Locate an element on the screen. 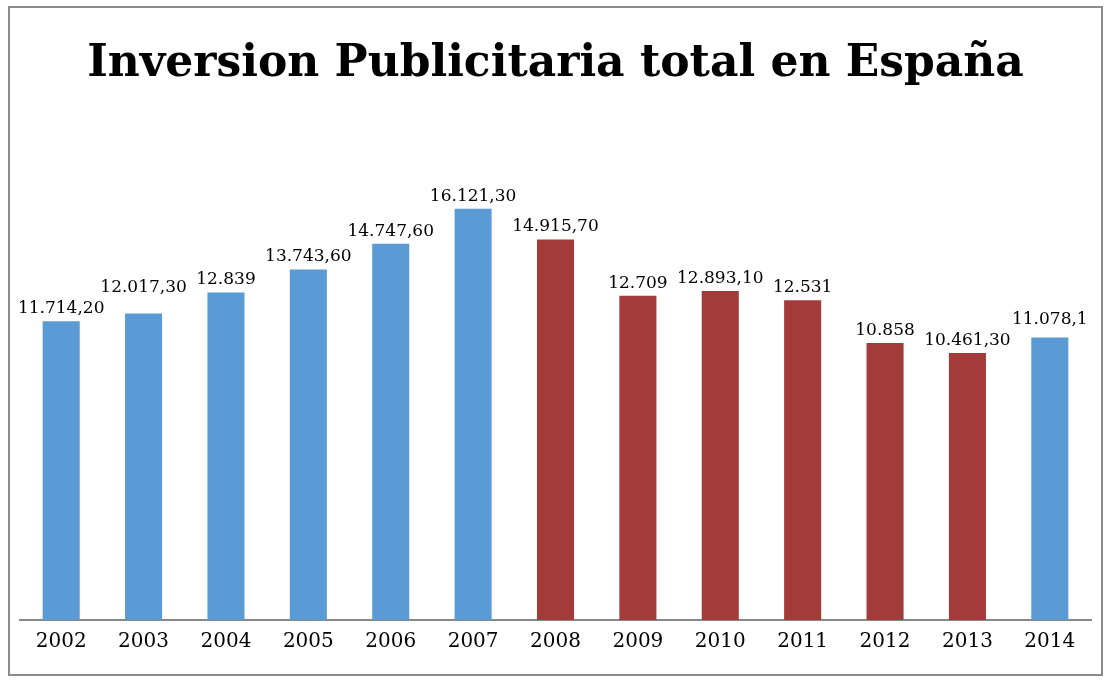 This screenshot has width=1111, height=682. x-tick-label: 2003 is located at coordinates (144, 640).